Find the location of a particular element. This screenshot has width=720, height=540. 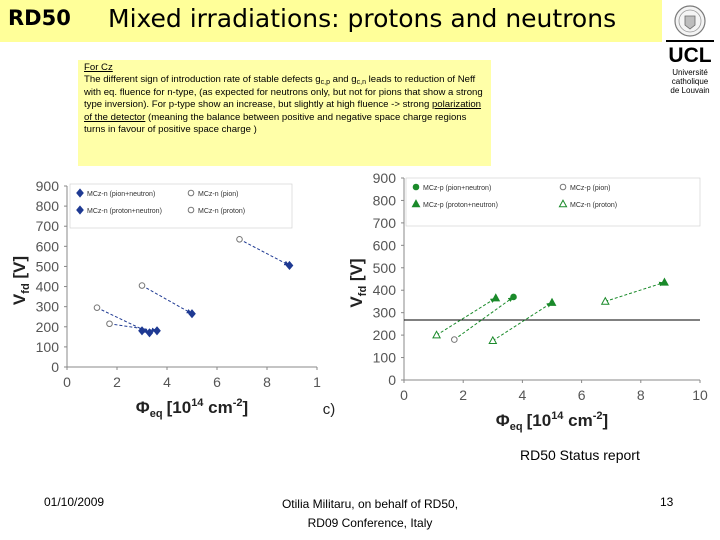

page-number: 13 is located at coordinates (667, 502).